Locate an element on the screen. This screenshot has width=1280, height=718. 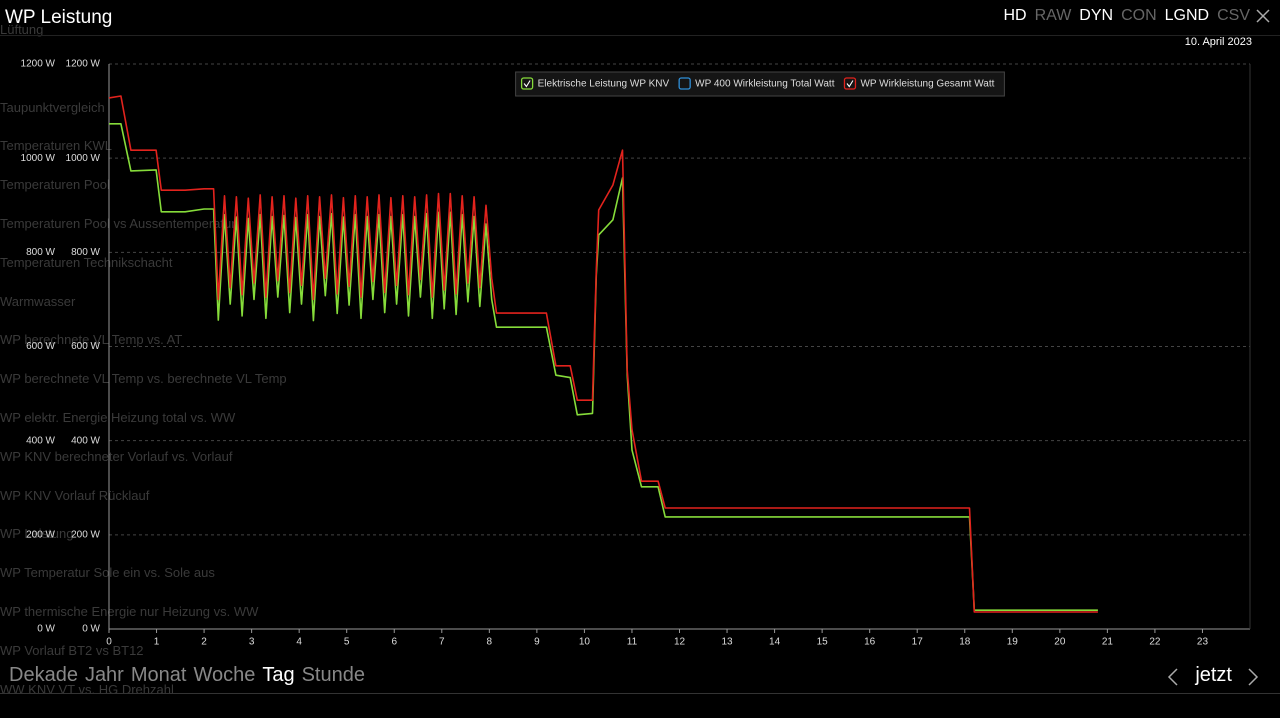
y2-tick-label: 1000 W is located at coordinates (83, 158).